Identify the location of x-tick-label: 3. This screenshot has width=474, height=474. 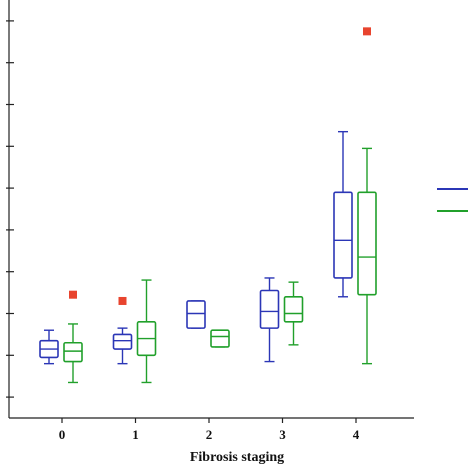
(282, 434).